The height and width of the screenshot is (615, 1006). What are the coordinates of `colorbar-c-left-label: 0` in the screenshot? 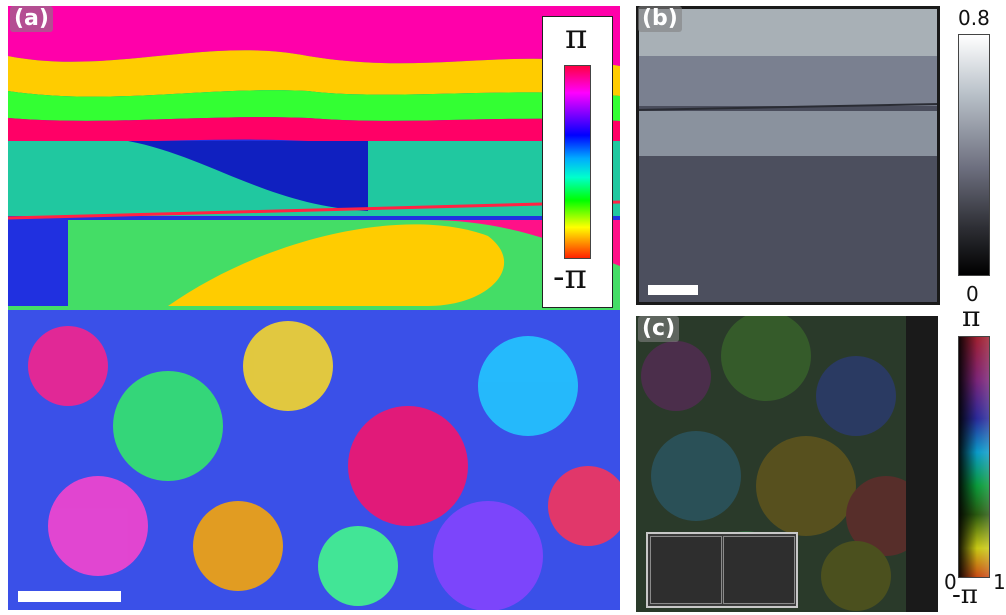 It's located at (950, 582).